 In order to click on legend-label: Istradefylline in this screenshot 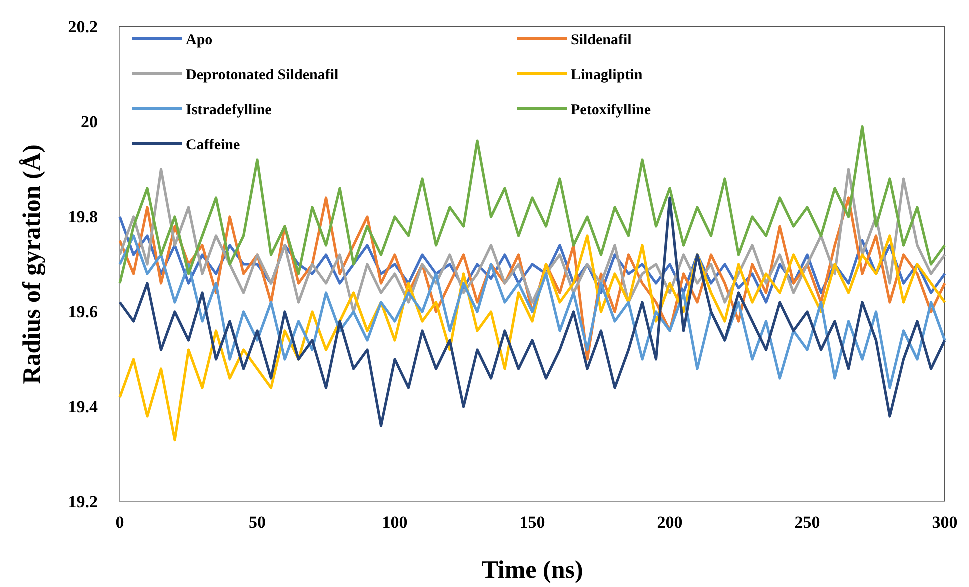, I will do `click(229, 110)`.